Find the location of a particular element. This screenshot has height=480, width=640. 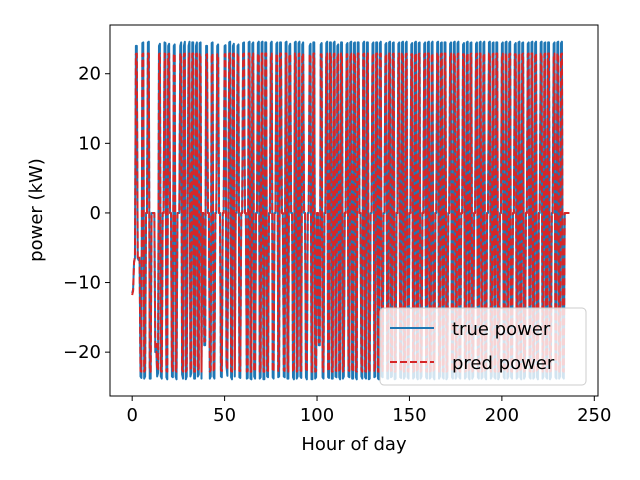

y-tick-label: −10 is located at coordinates (82, 283).